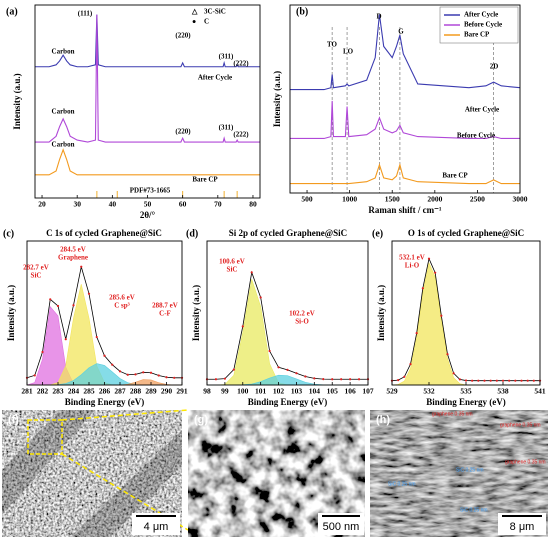 This screenshot has width=550, height=539. I want to click on annotation: TO, so click(332, 45).